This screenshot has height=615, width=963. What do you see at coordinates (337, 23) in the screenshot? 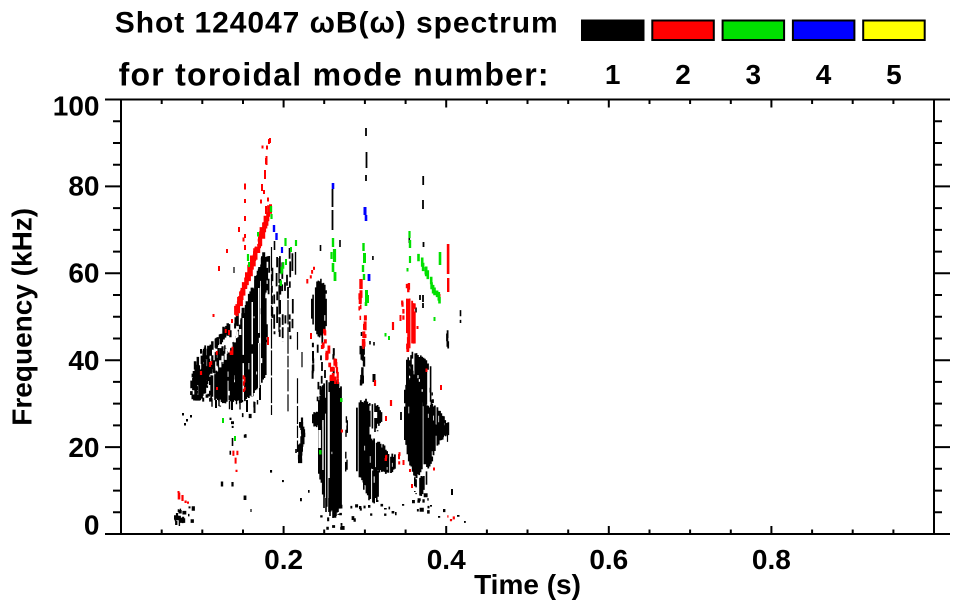
I see `svg-text: Shot 124047 ωB(ω) spectrum` at bounding box center [337, 23].